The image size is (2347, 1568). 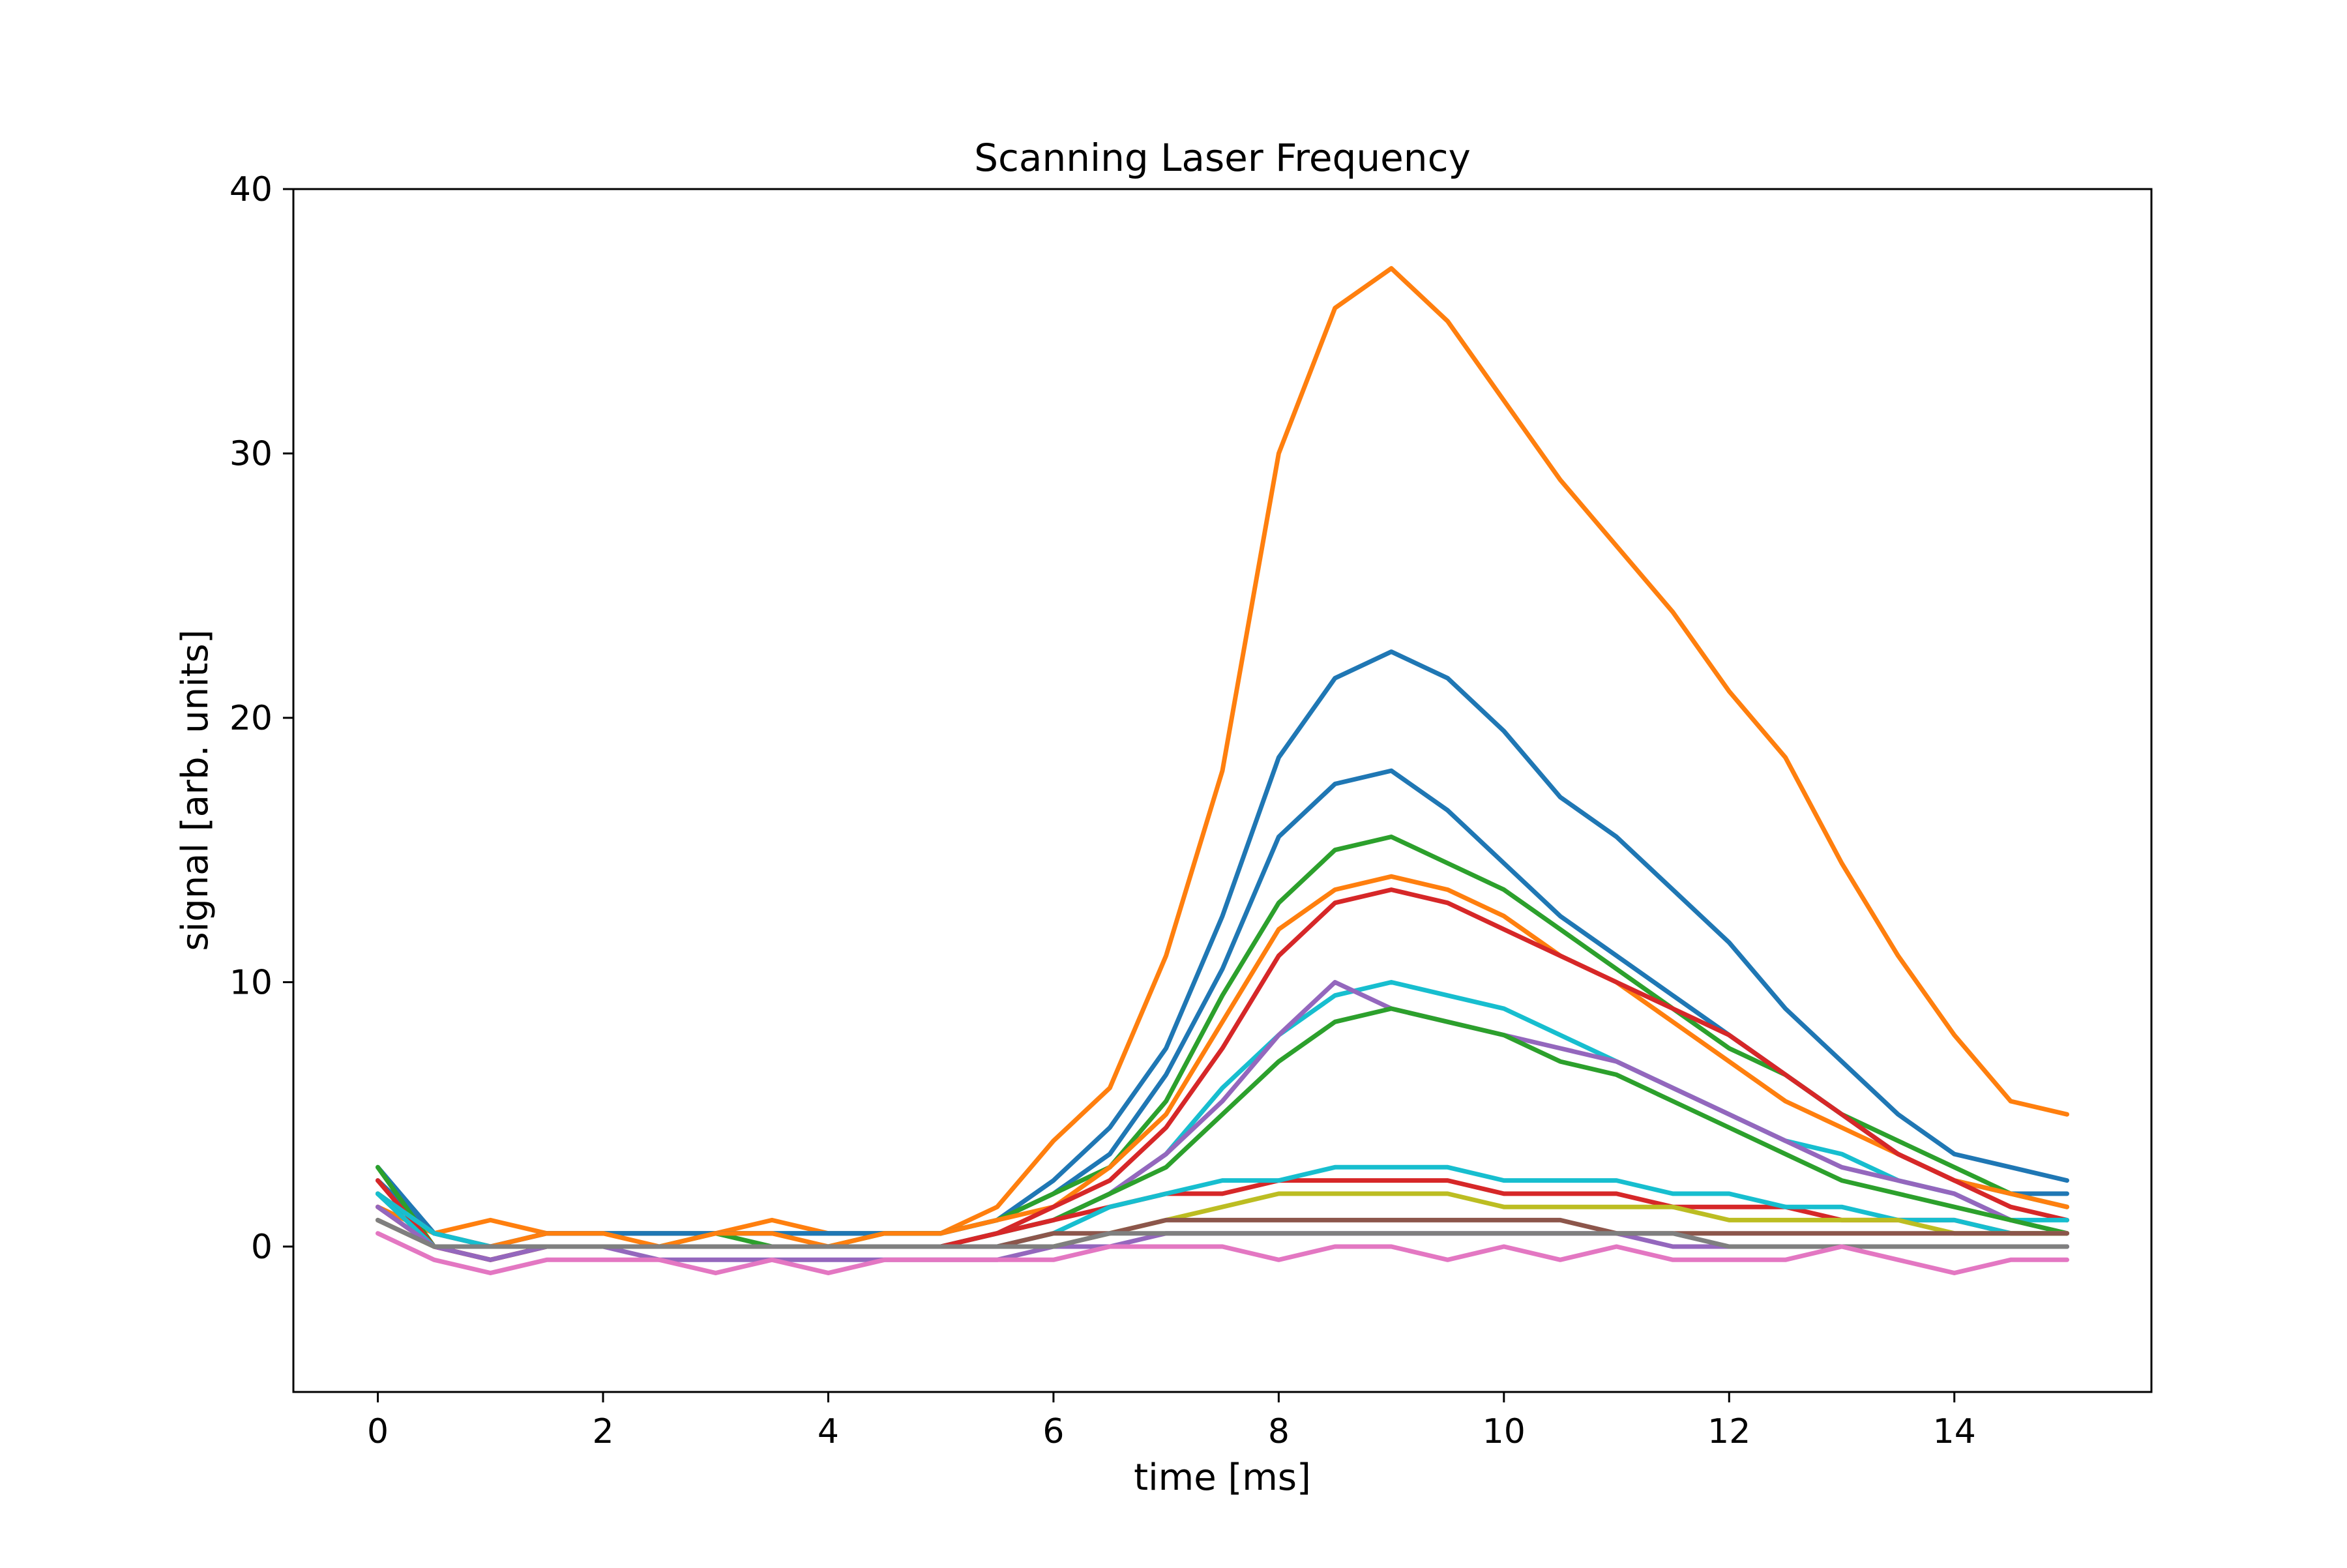 What do you see at coordinates (1279, 1432) in the screenshot?
I see `x-tick-label: 8` at bounding box center [1279, 1432].